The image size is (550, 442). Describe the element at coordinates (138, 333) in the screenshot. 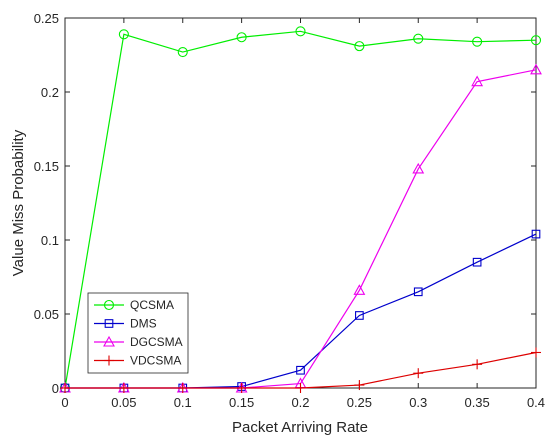

I see `legend: QCSMA DMS DGCSMA VDCSMA` at that location.